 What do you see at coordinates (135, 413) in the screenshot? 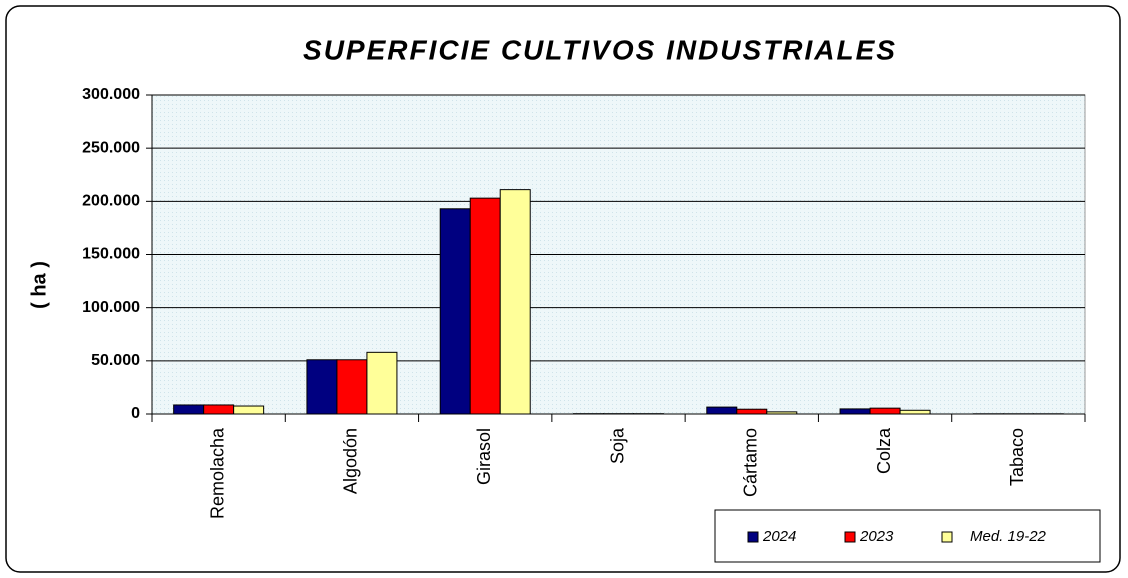
I see `y-tick-label: 0` at bounding box center [135, 413].